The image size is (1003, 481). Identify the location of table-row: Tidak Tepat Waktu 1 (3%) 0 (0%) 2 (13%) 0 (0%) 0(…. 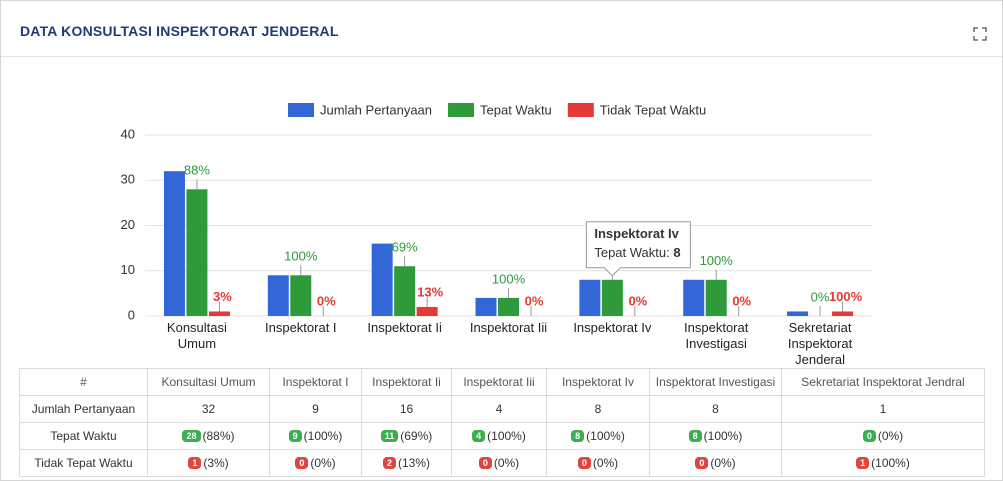
(502, 463).